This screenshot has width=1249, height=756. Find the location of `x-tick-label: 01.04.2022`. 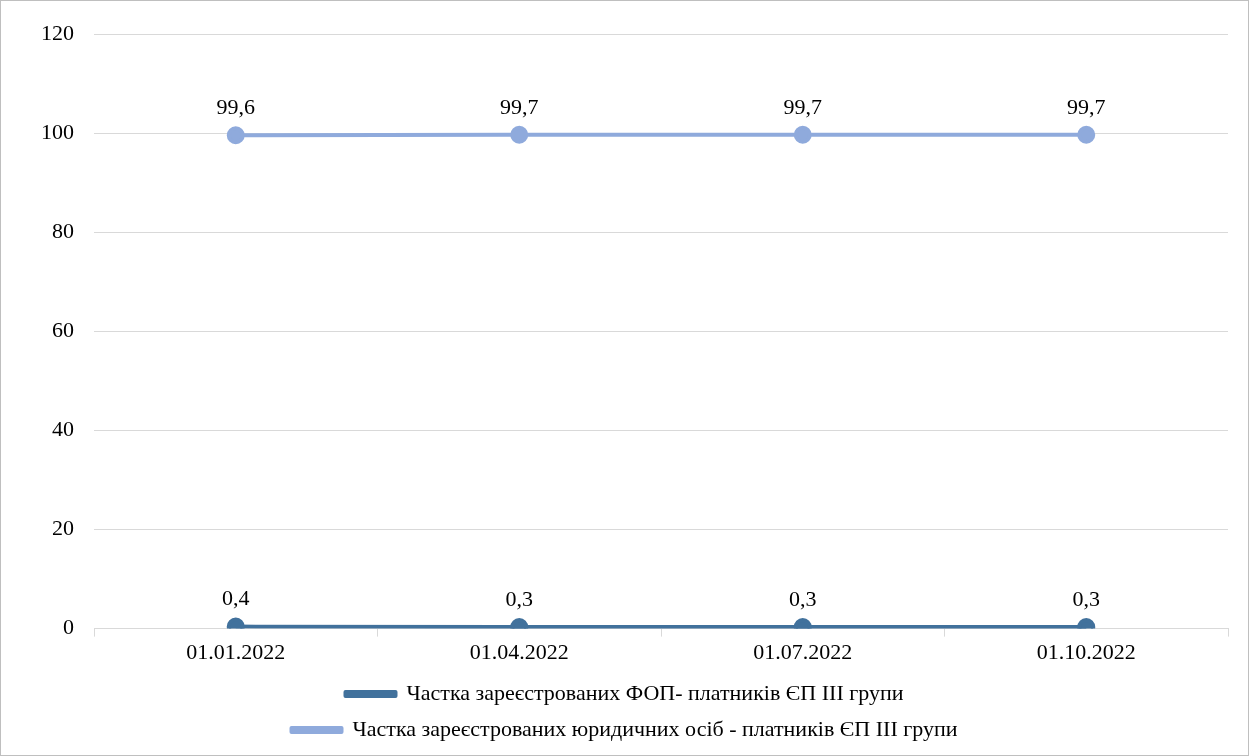

x-tick-label: 01.04.2022 is located at coordinates (519, 651).